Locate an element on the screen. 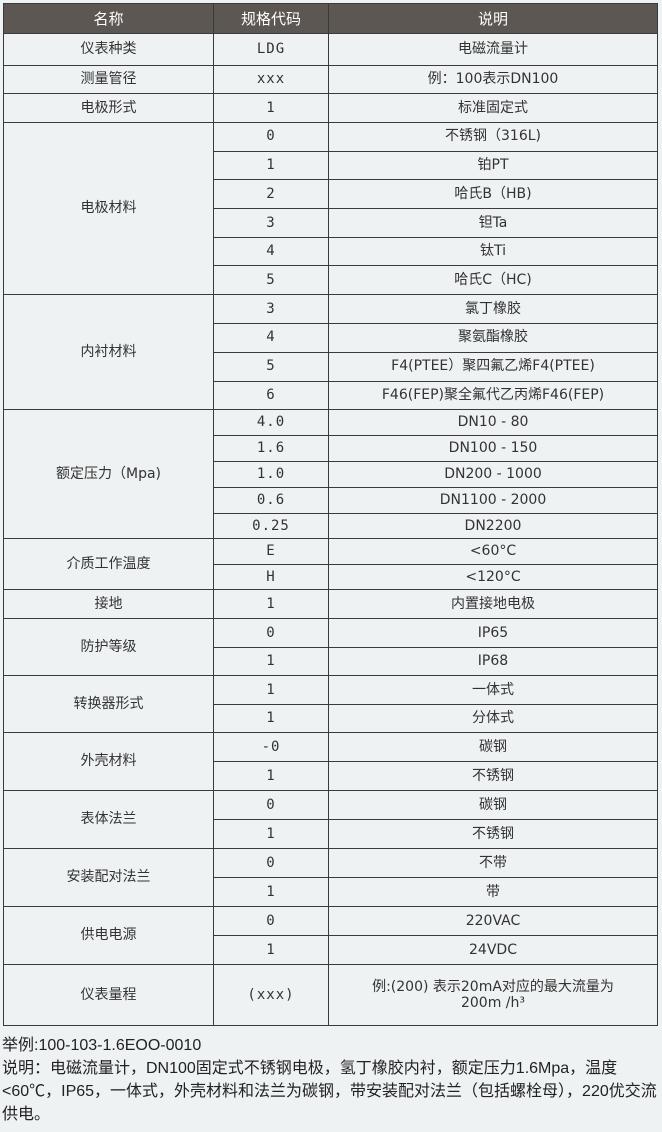  table-row: 0.25 DN2200 is located at coordinates (331, 526).